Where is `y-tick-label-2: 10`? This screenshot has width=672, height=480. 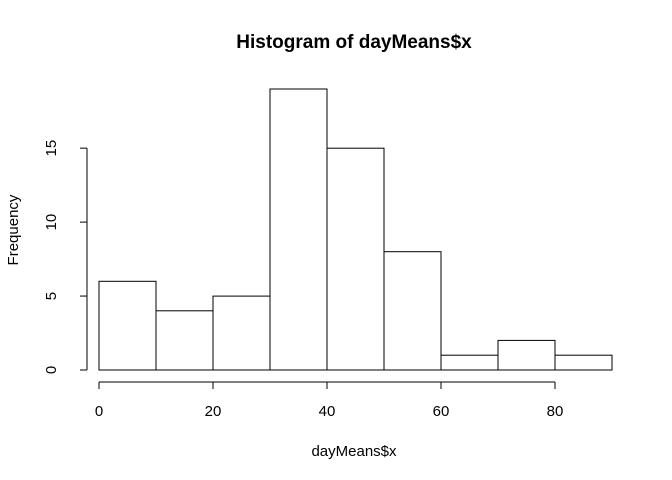 y-tick-label-2: 10 is located at coordinates (51, 222).